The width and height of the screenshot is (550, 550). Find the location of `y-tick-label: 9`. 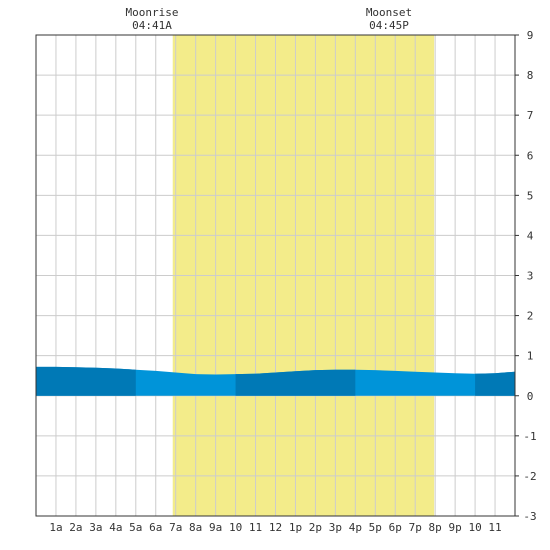

y-tick-label: 9 is located at coordinates (530, 35).